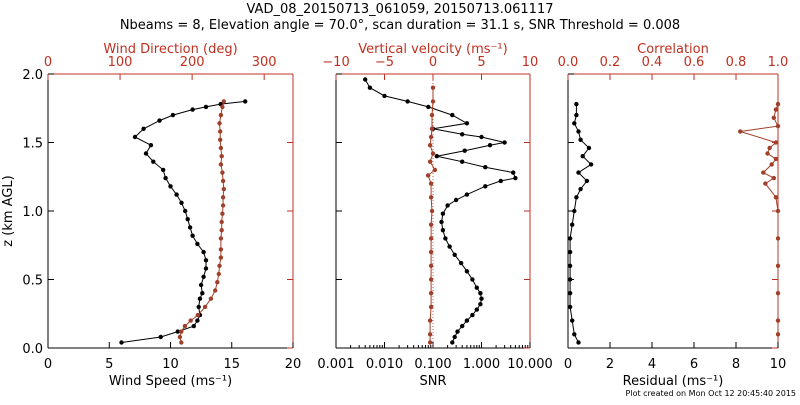 This screenshot has width=800, height=405. Describe the element at coordinates (32, 212) in the screenshot. I see `y-tick-label: 1.0` at that location.